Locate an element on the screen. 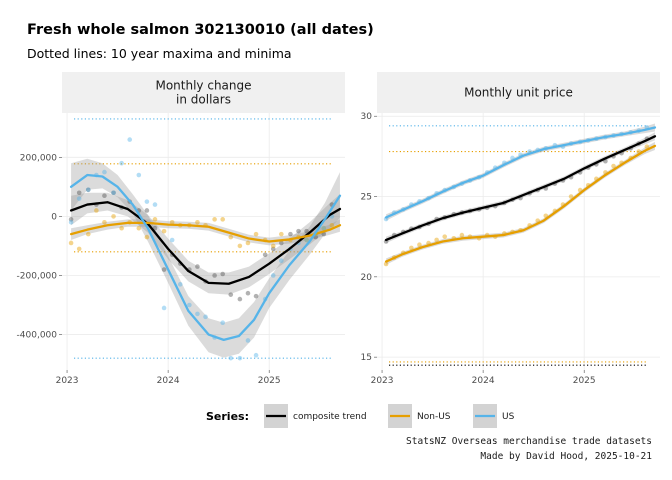  legend-label: composite trend is located at coordinates (330, 417).